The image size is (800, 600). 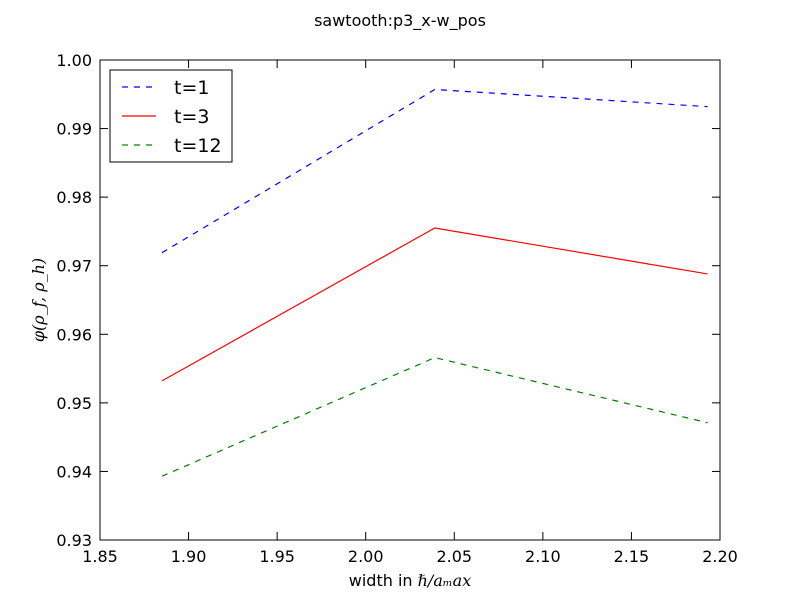 I want to click on y-axis-label: φ(ρ_f, ρ_h), so click(x=38, y=300).